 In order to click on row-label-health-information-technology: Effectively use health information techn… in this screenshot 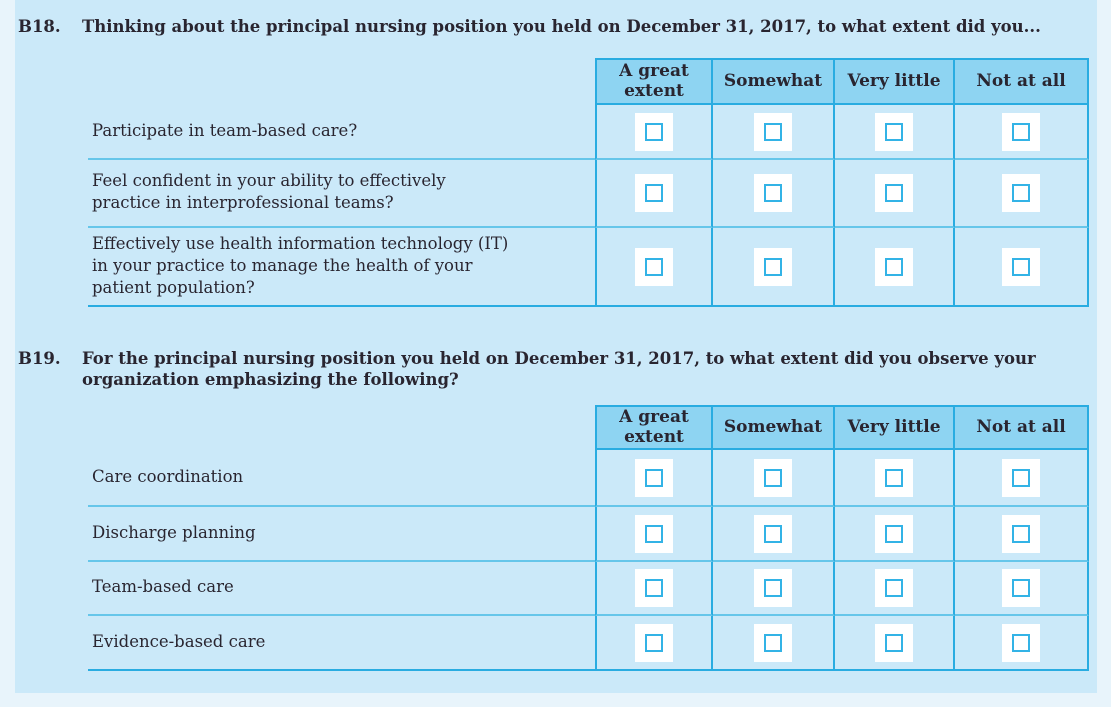, I will do `click(341, 267)`.